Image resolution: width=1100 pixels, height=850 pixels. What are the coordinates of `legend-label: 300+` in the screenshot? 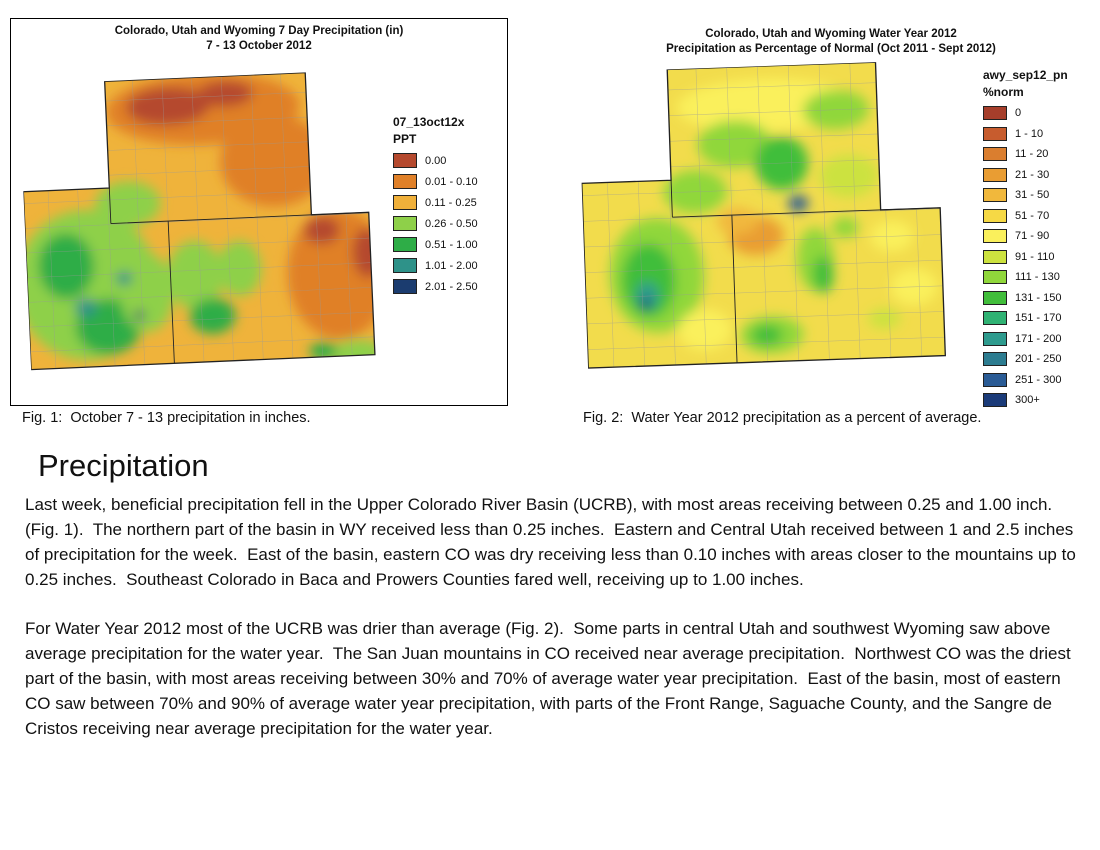 It's located at (1027, 400).